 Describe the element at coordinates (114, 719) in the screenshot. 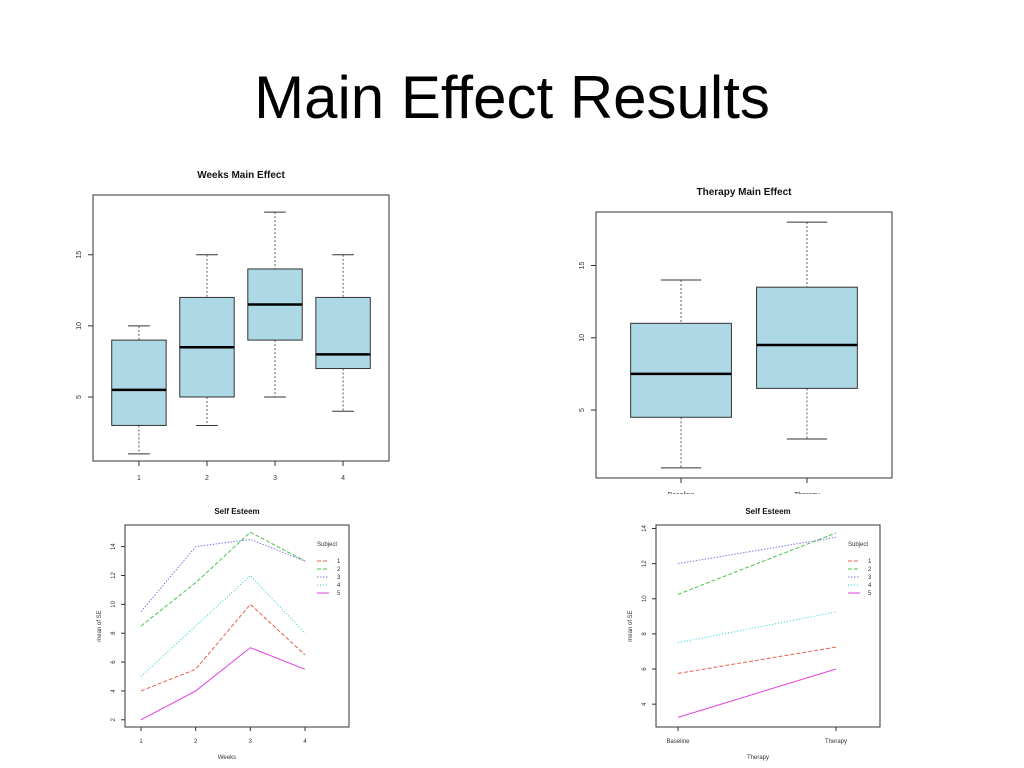

I see `y-tick-label: 2` at that location.